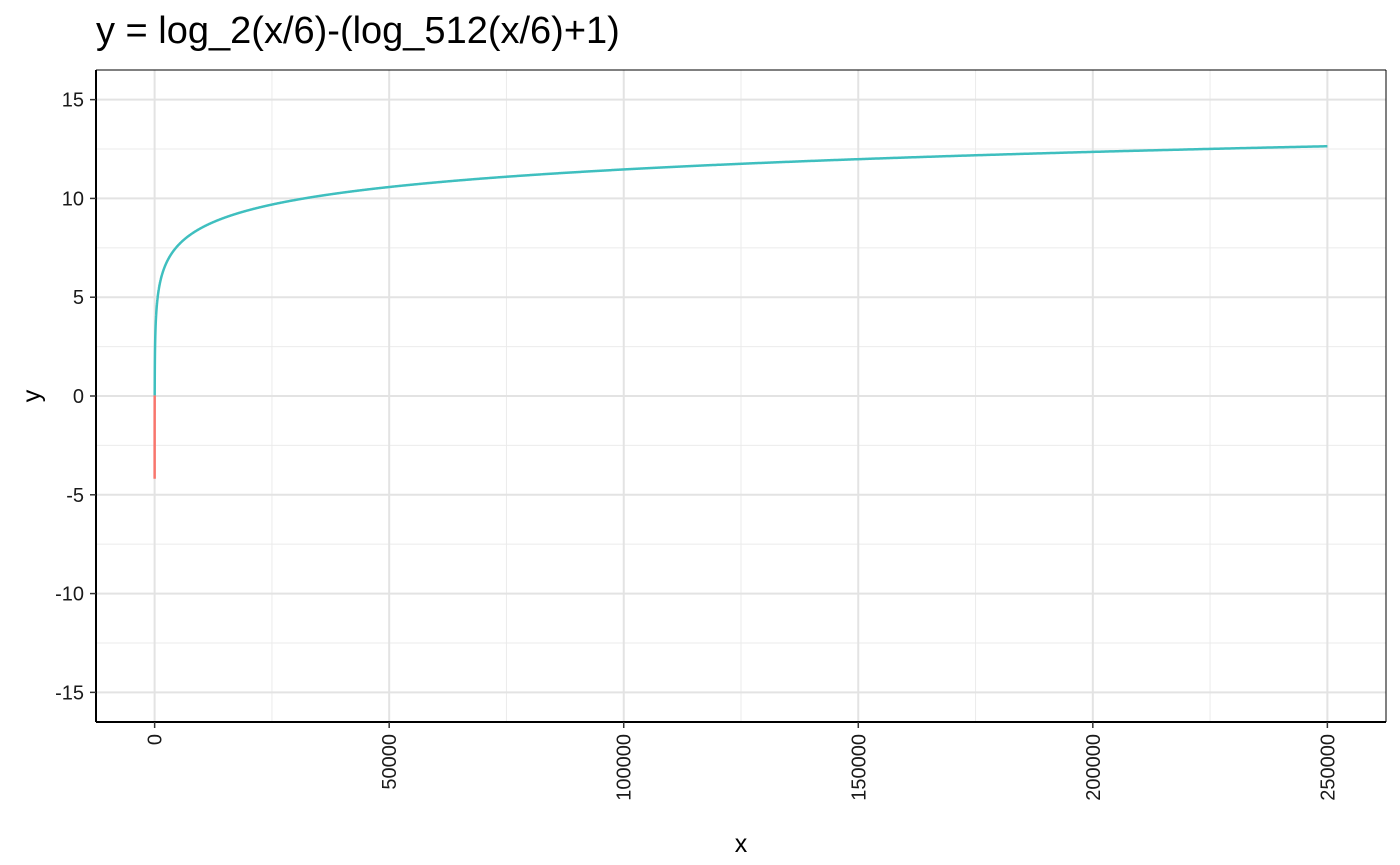 The width and height of the screenshot is (1400, 865). Describe the element at coordinates (75, 496) in the screenshot. I see `y-tick-label: -5` at that location.